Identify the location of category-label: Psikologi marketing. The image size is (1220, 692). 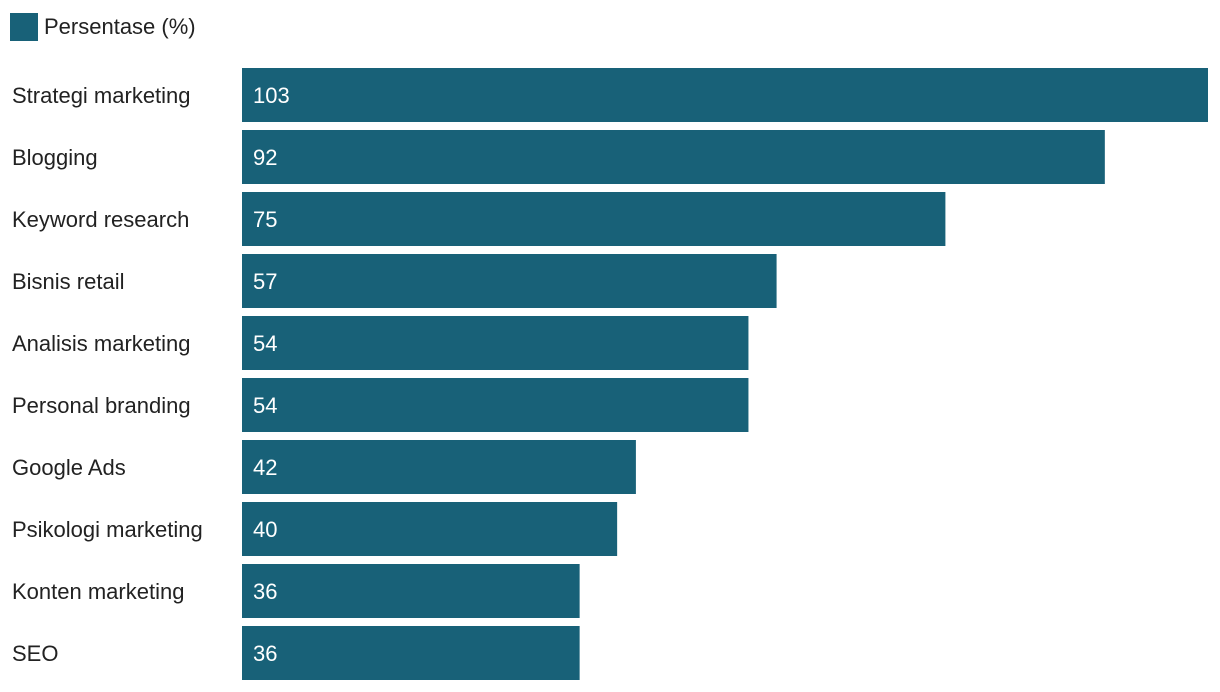
(107, 529).